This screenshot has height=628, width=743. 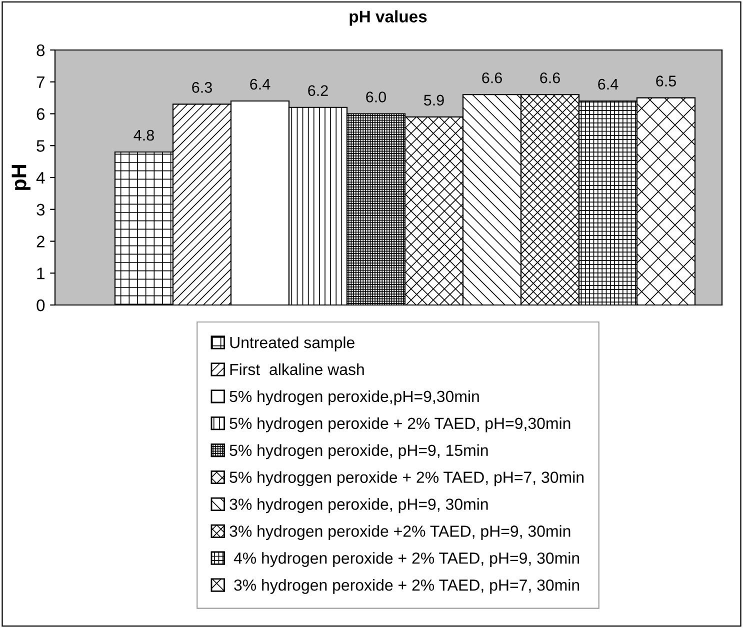 What do you see at coordinates (407, 478) in the screenshot?
I see `legend-label: 5% hydroggen peroxide + 2% TAED, pH=7, 30min` at bounding box center [407, 478].